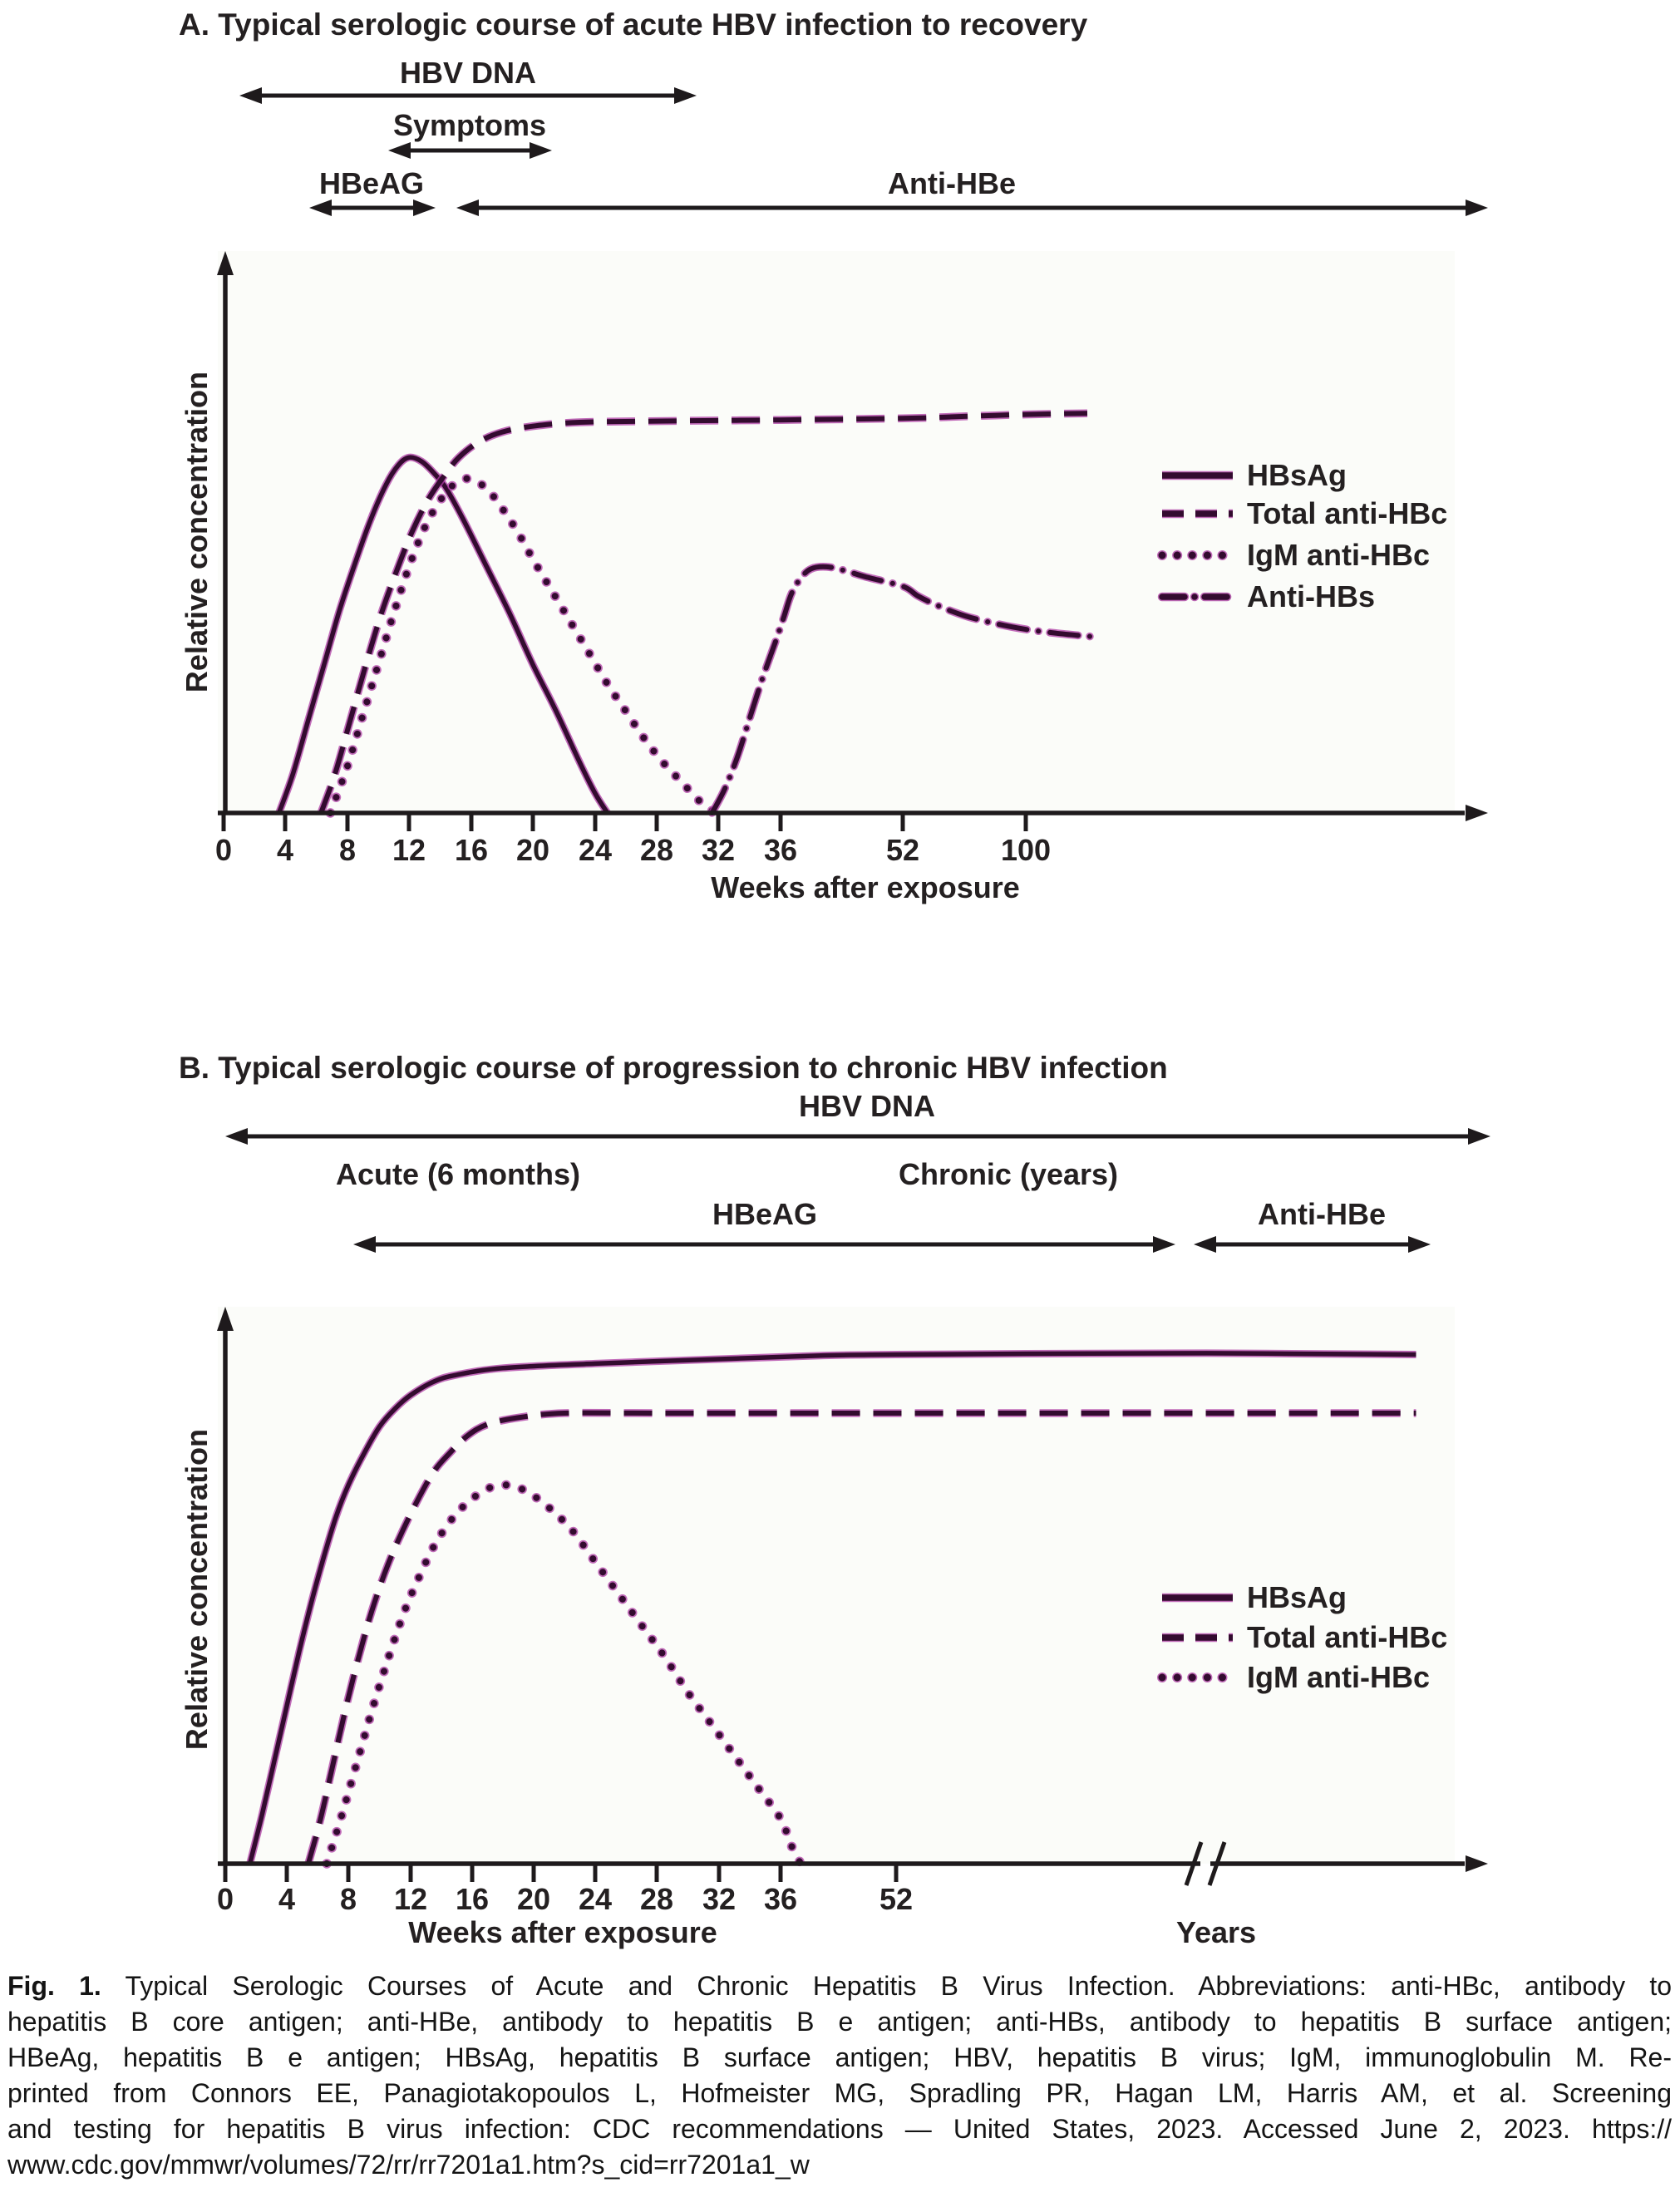  What do you see at coordinates (1216, 1932) in the screenshot?
I see `x-axis-extra-label: Years` at bounding box center [1216, 1932].